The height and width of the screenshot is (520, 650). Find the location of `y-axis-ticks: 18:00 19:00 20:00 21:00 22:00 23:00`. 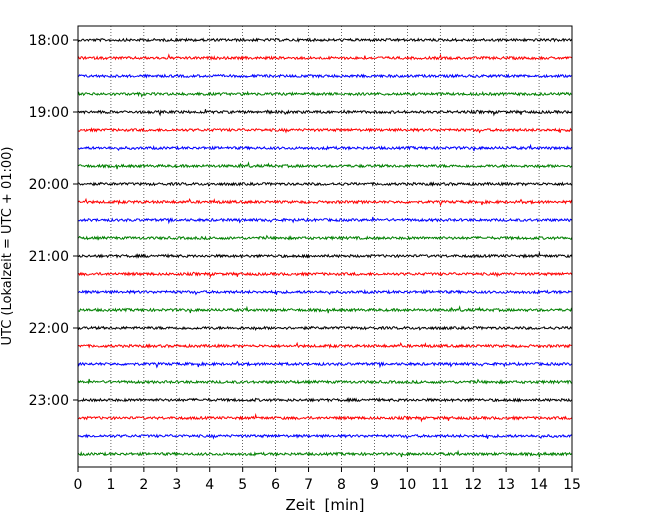

y-axis-ticks: 18:00 19:00 20:00 21:00 22:00 23:00 is located at coordinates (53, 221).